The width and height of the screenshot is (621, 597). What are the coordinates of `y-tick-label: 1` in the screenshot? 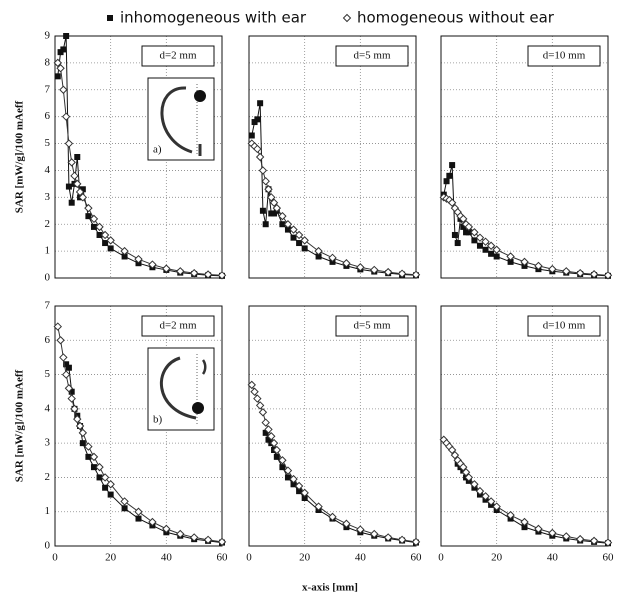 It's located at (48, 251).